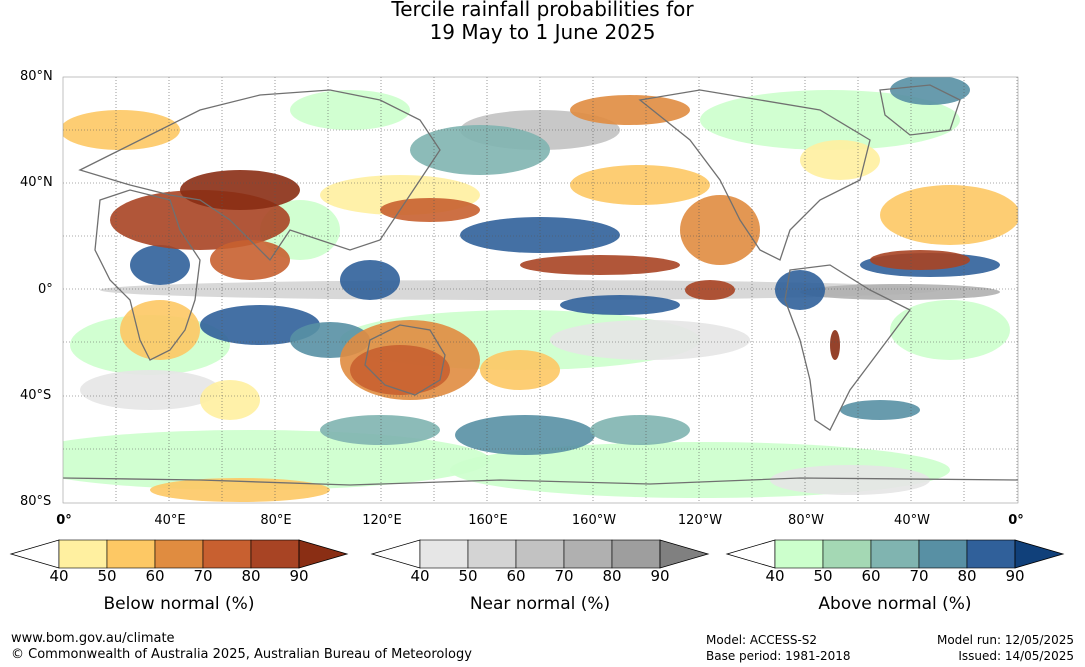 Image resolution: width=1085 pixels, height=667 pixels. Describe the element at coordinates (36, 182) in the screenshot. I see `lat-label-40n: 40°N` at that location.